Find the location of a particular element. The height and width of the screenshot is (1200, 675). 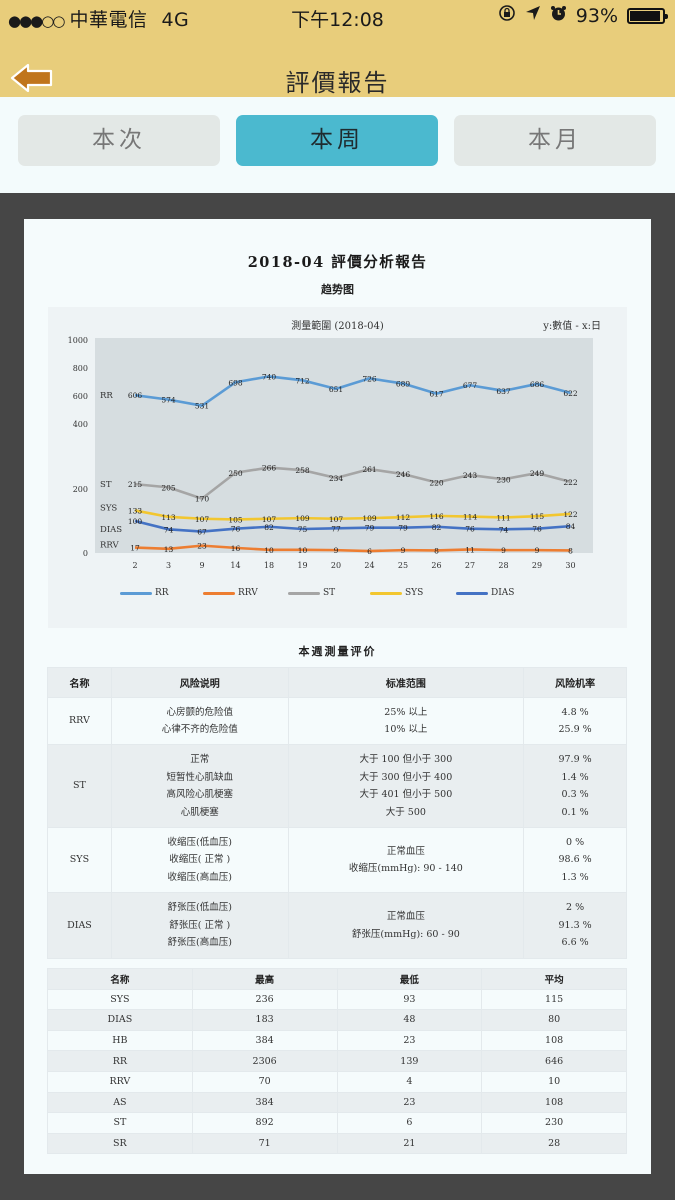

max-value: 892 is located at coordinates (264, 1123).